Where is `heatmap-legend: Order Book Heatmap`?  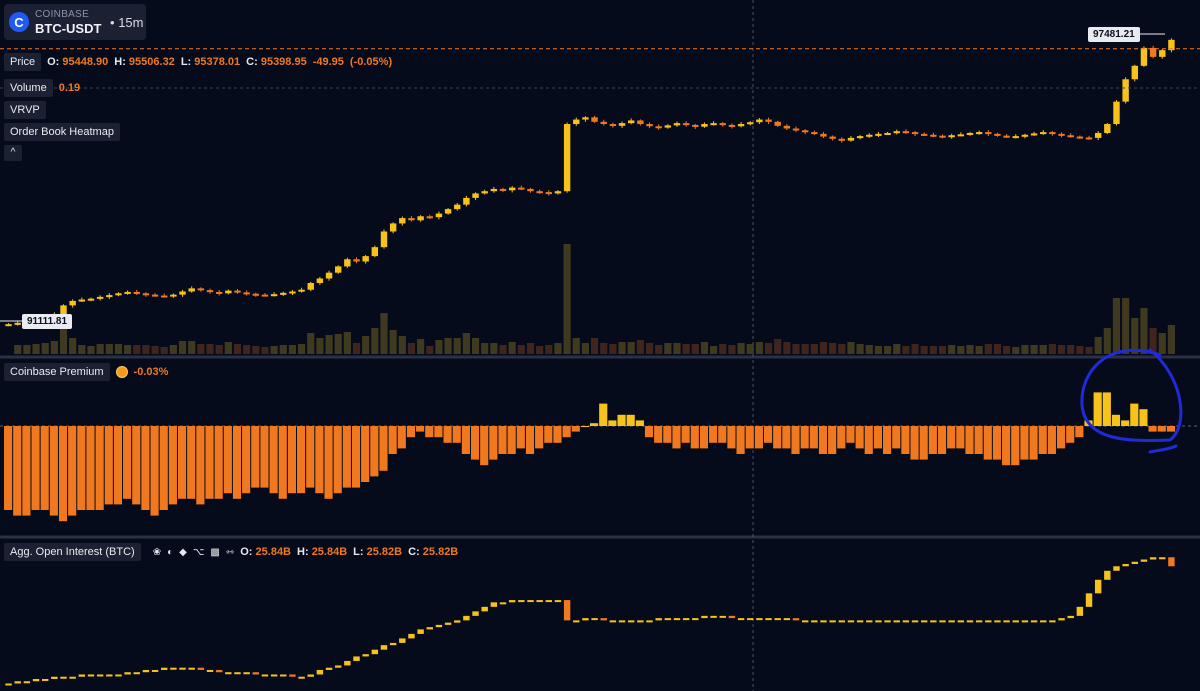 heatmap-legend: Order Book Heatmap is located at coordinates (62, 132).